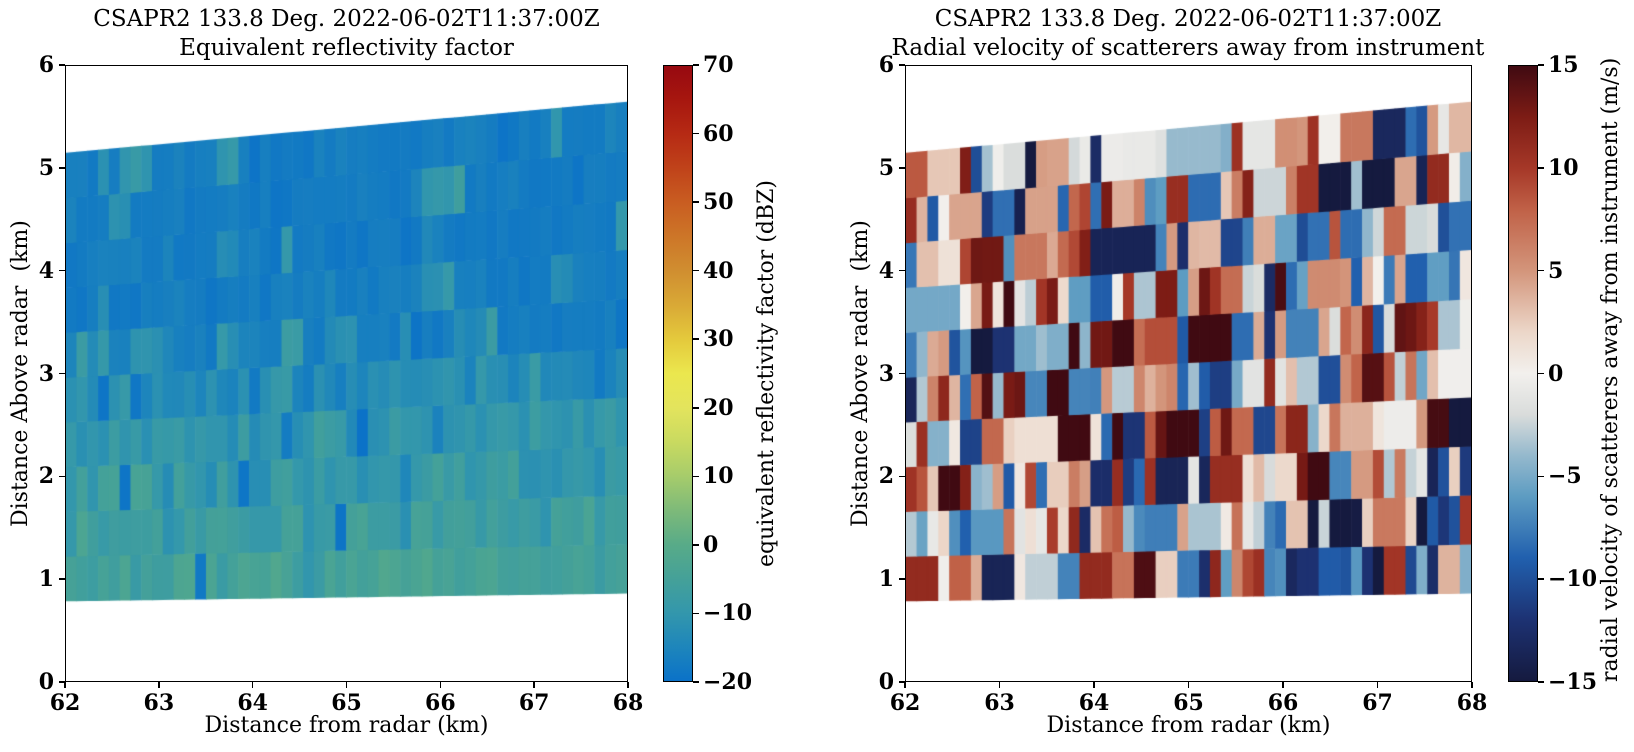 This screenshot has width=1634, height=752. I want to click on left-title-line1: CSAPR2 133.8 Deg. 2022-06-02T11:37:00Z, so click(346, 19).